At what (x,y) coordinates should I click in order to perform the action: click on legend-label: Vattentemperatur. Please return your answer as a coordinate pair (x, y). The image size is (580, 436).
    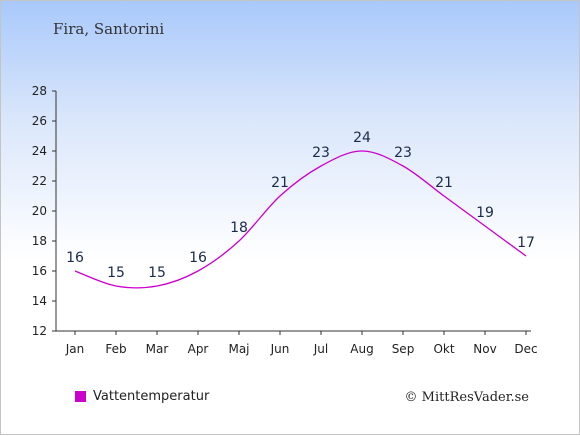
    Looking at the image, I should click on (151, 396).